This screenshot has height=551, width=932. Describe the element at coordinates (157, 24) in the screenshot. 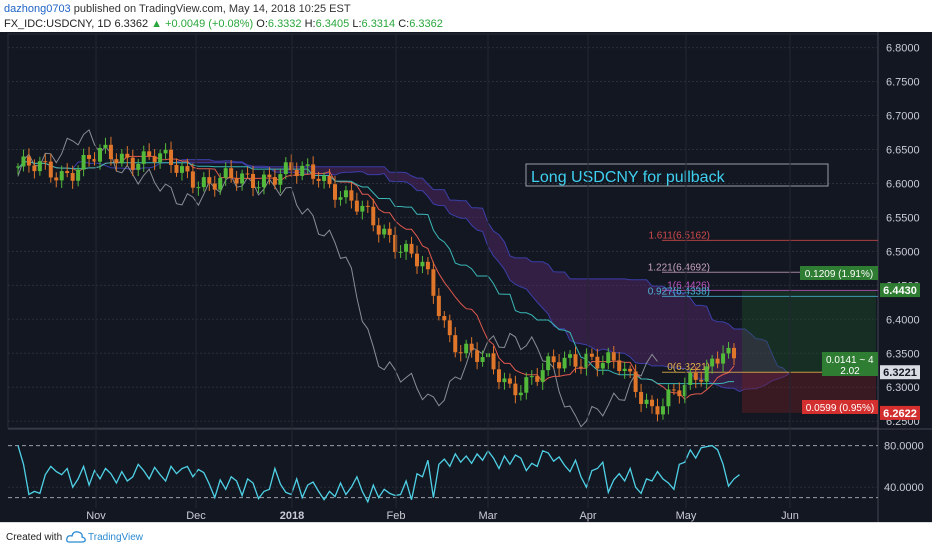

I see `up-arrow-icon: ▲` at that location.